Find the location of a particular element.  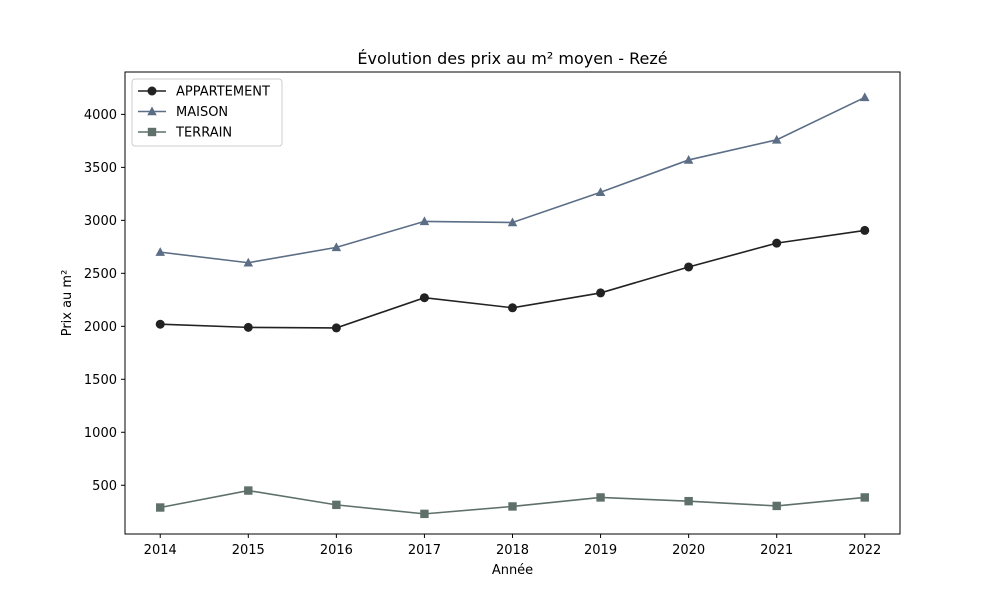

legend-box is located at coordinates (207, 112).